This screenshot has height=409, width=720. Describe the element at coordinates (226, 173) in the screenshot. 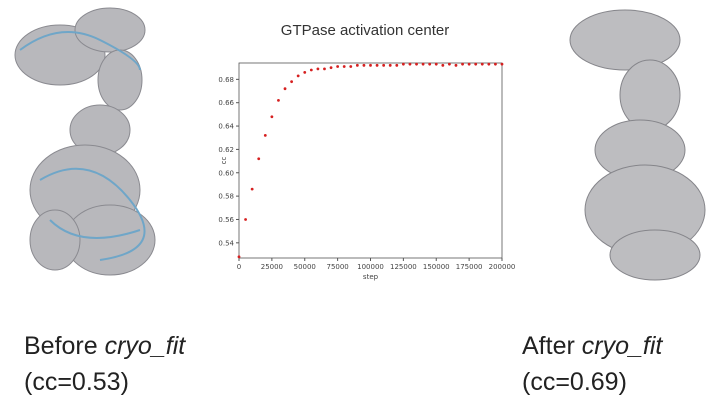

I see `y-tick-label: 0.60` at that location.